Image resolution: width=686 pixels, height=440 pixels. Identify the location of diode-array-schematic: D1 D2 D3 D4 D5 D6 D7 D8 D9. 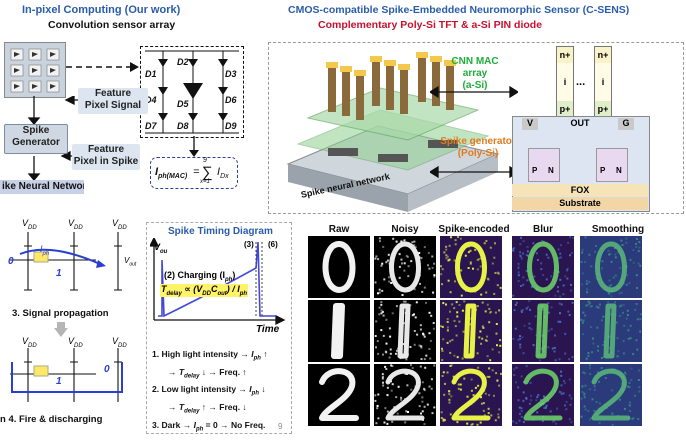
(192, 92).